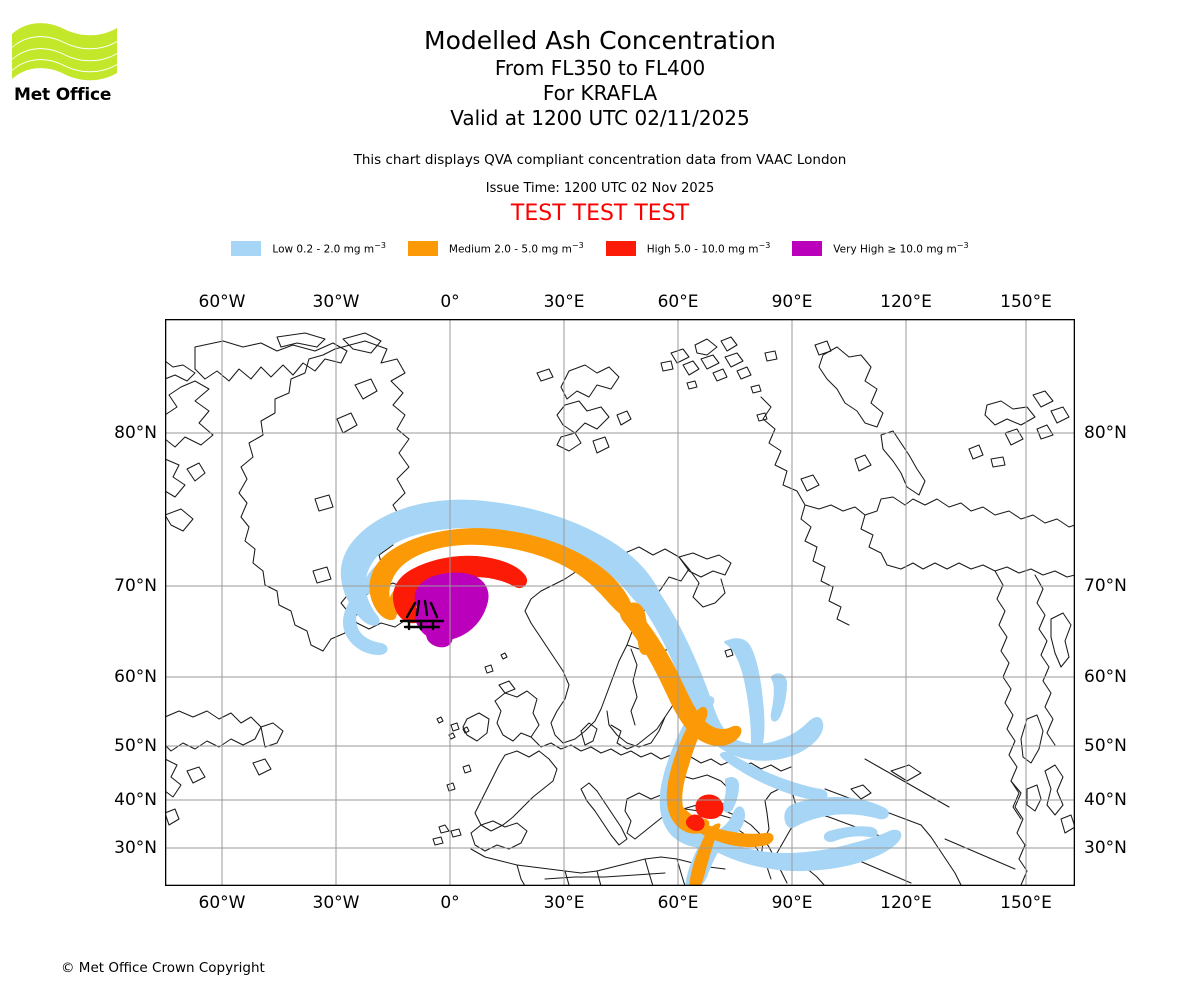 The image size is (1200, 1000). What do you see at coordinates (1026, 302) in the screenshot?
I see `lon-tick-top-7: 150°E` at bounding box center [1026, 302].